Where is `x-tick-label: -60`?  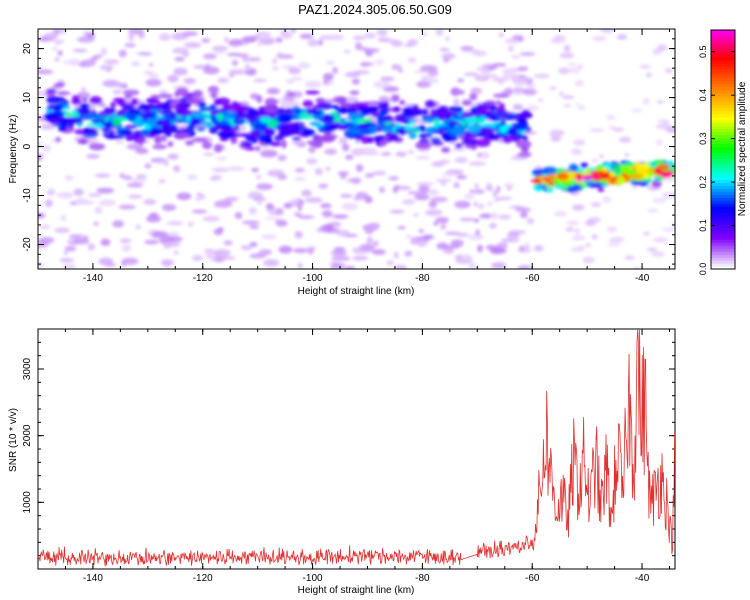
x-tick-label: -60 is located at coordinates (532, 278).